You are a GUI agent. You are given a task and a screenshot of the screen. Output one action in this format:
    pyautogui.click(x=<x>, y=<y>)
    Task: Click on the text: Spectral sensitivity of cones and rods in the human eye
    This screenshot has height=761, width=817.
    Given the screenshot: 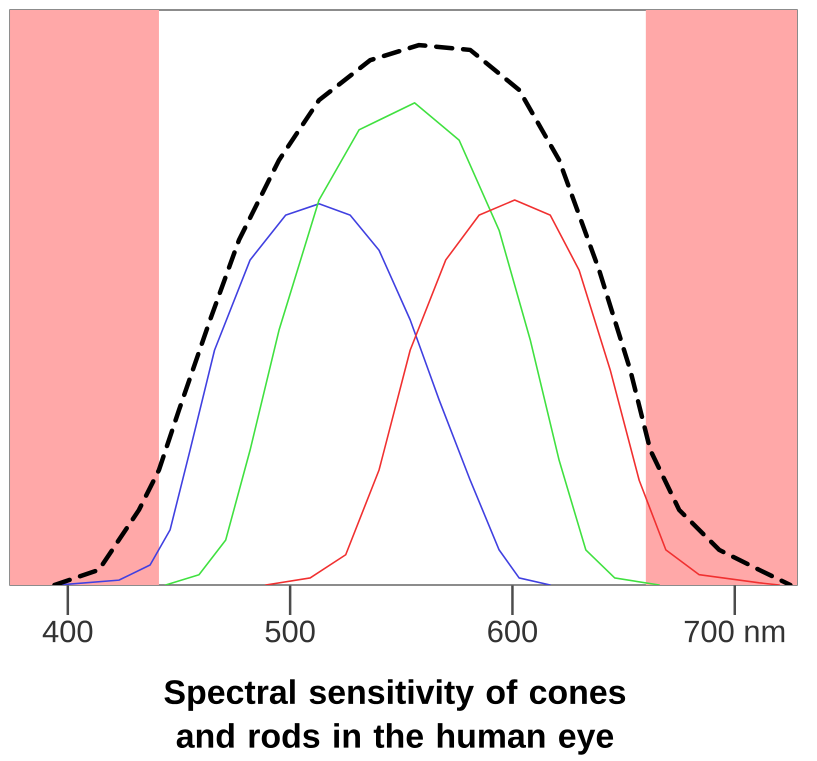 What is the action you would take?
    pyautogui.click(x=395, y=717)
    